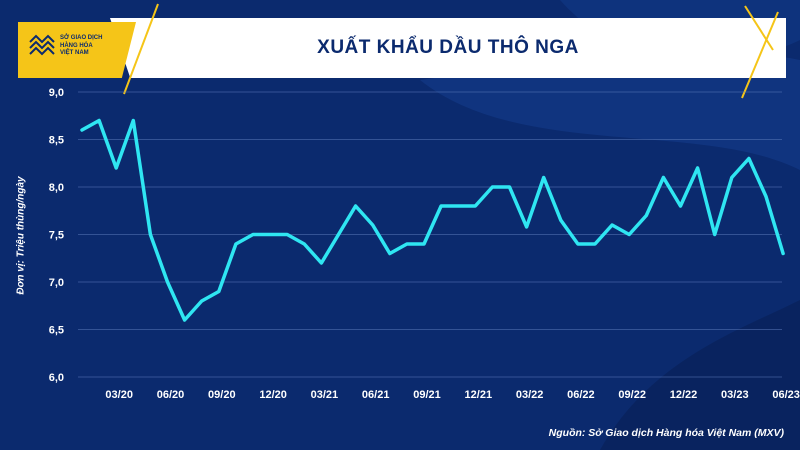 This screenshot has width=800, height=450. I want to click on logo-text: SỞ GIAO DỊCH HÀNG HÓA VIỆT NAM, so click(95, 46).